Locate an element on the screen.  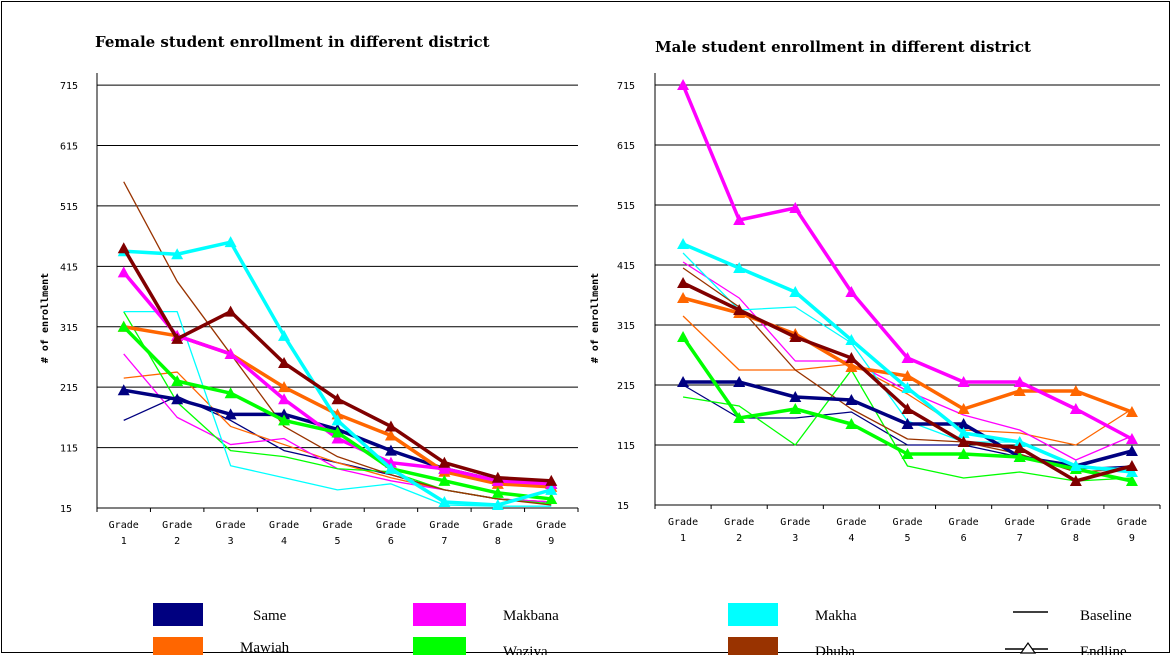
series-line-makha-endline is located at coordinates (337, 373).